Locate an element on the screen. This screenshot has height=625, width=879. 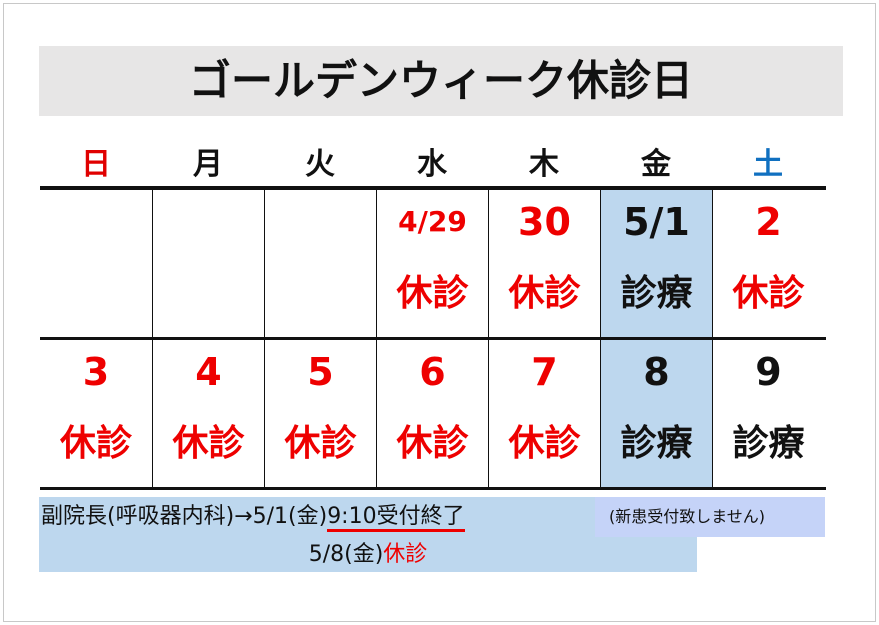
day-date: 4 is located at coordinates (208, 372).